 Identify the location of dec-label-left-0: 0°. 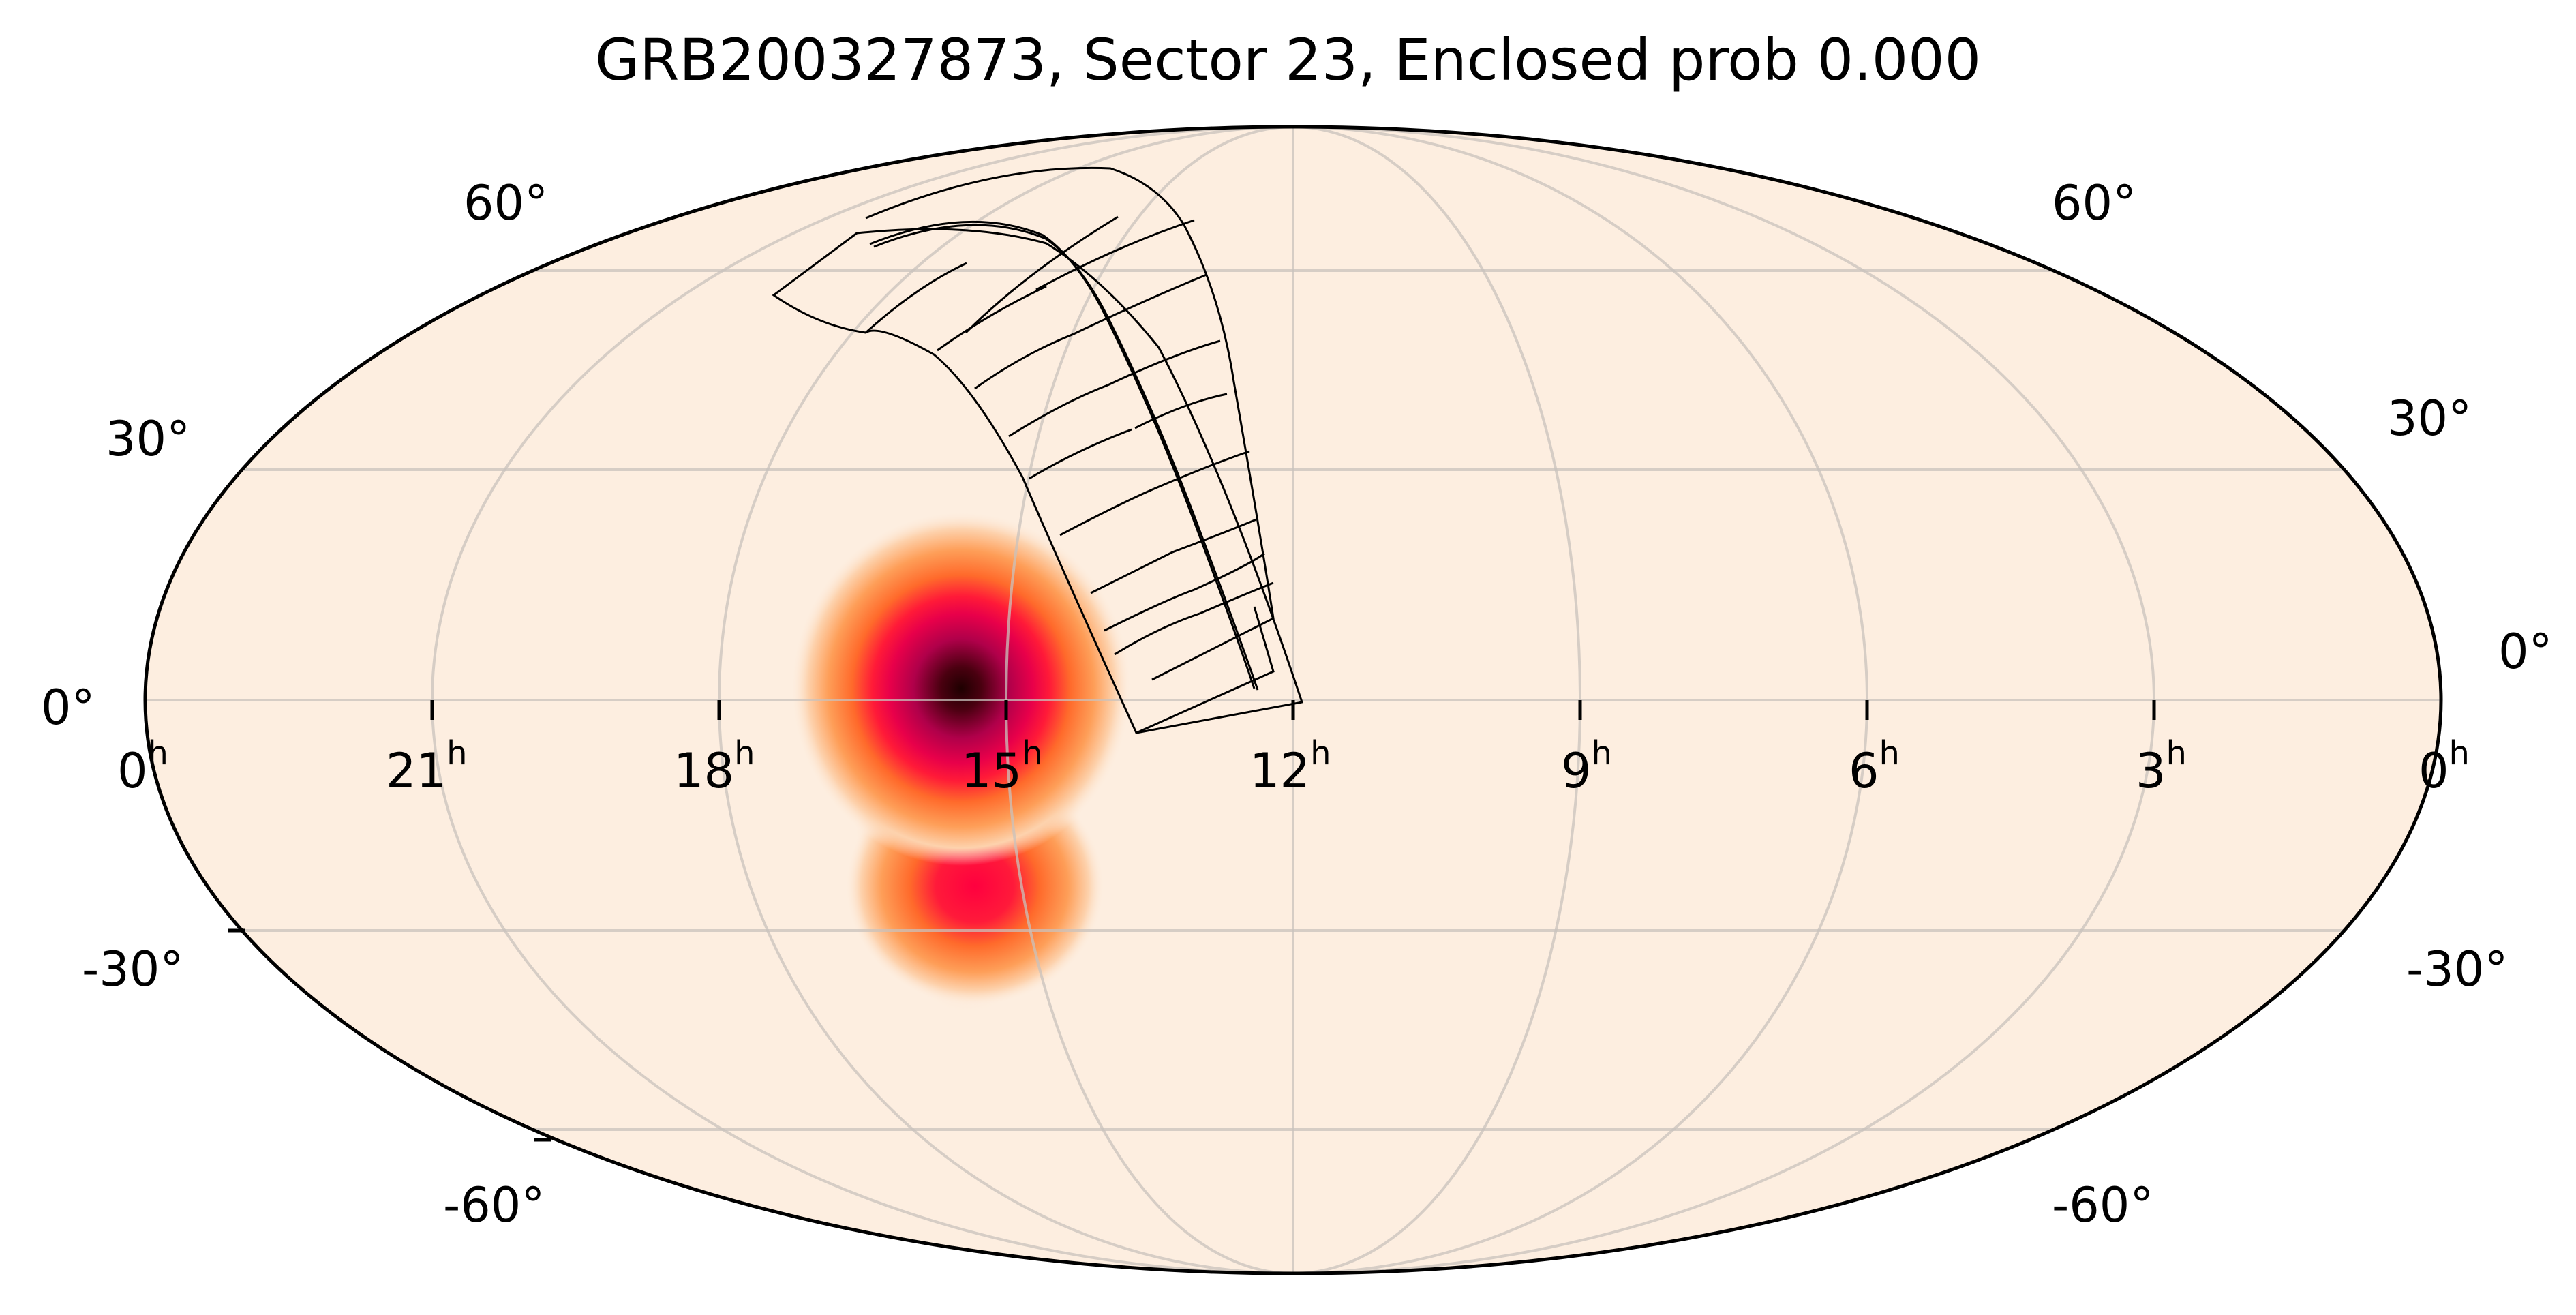
(68, 708).